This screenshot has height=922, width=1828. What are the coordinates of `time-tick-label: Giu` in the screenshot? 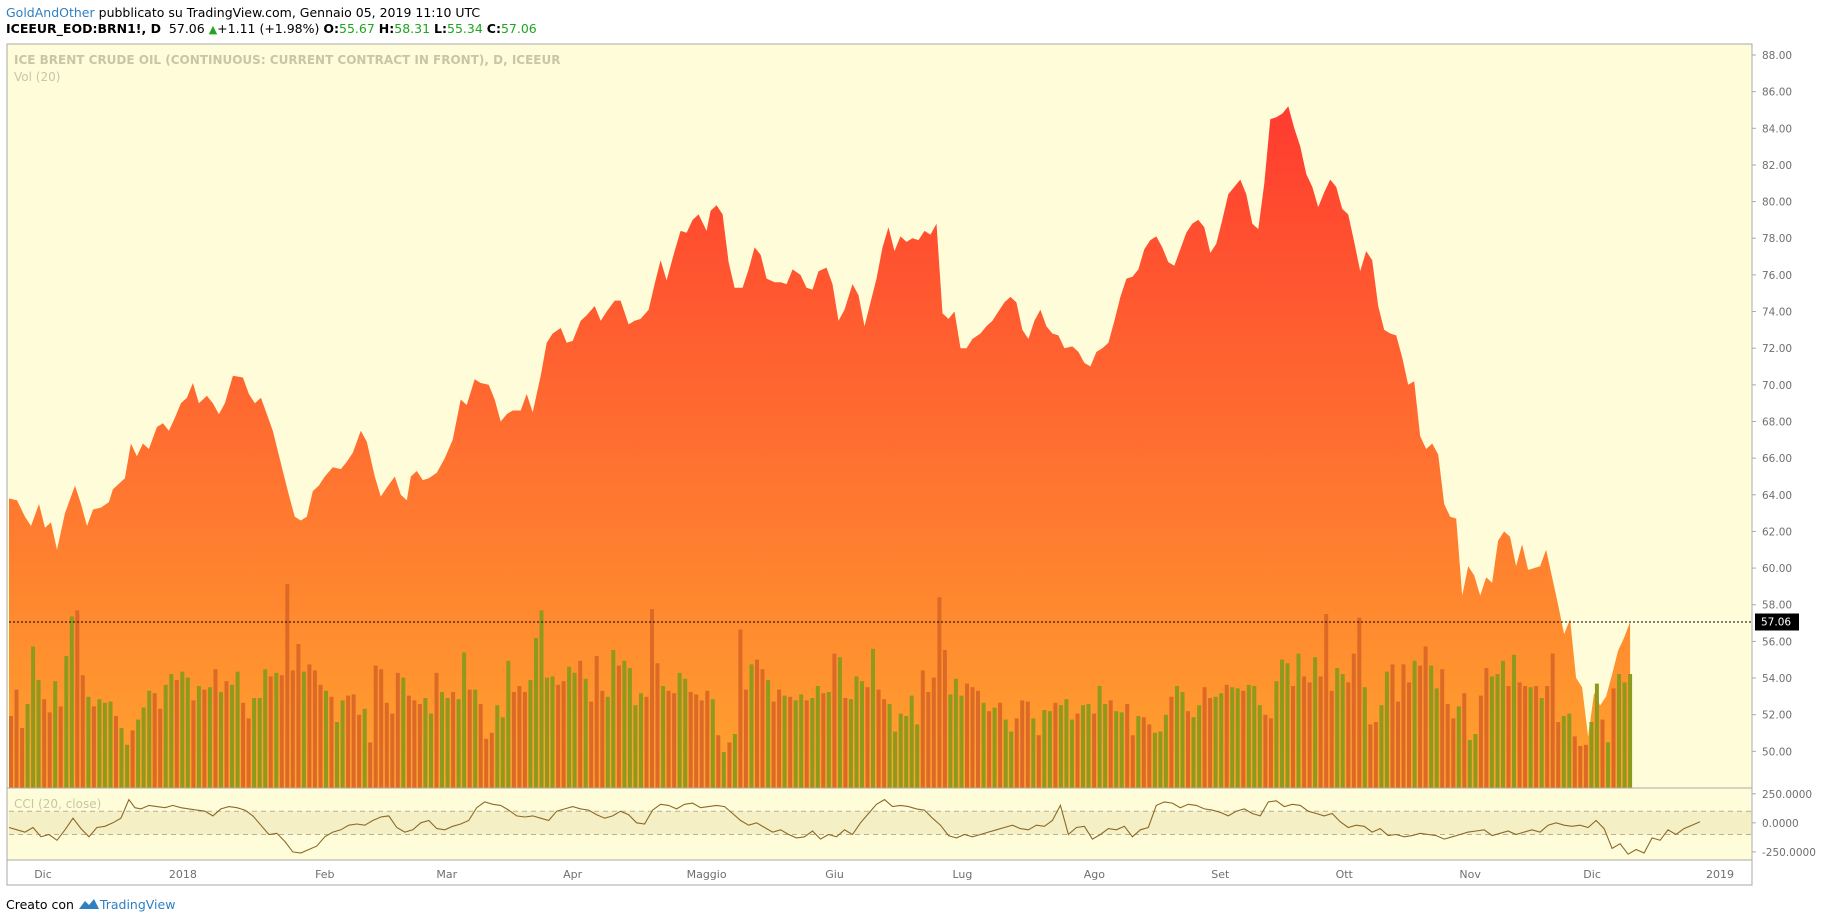 It's located at (834, 874).